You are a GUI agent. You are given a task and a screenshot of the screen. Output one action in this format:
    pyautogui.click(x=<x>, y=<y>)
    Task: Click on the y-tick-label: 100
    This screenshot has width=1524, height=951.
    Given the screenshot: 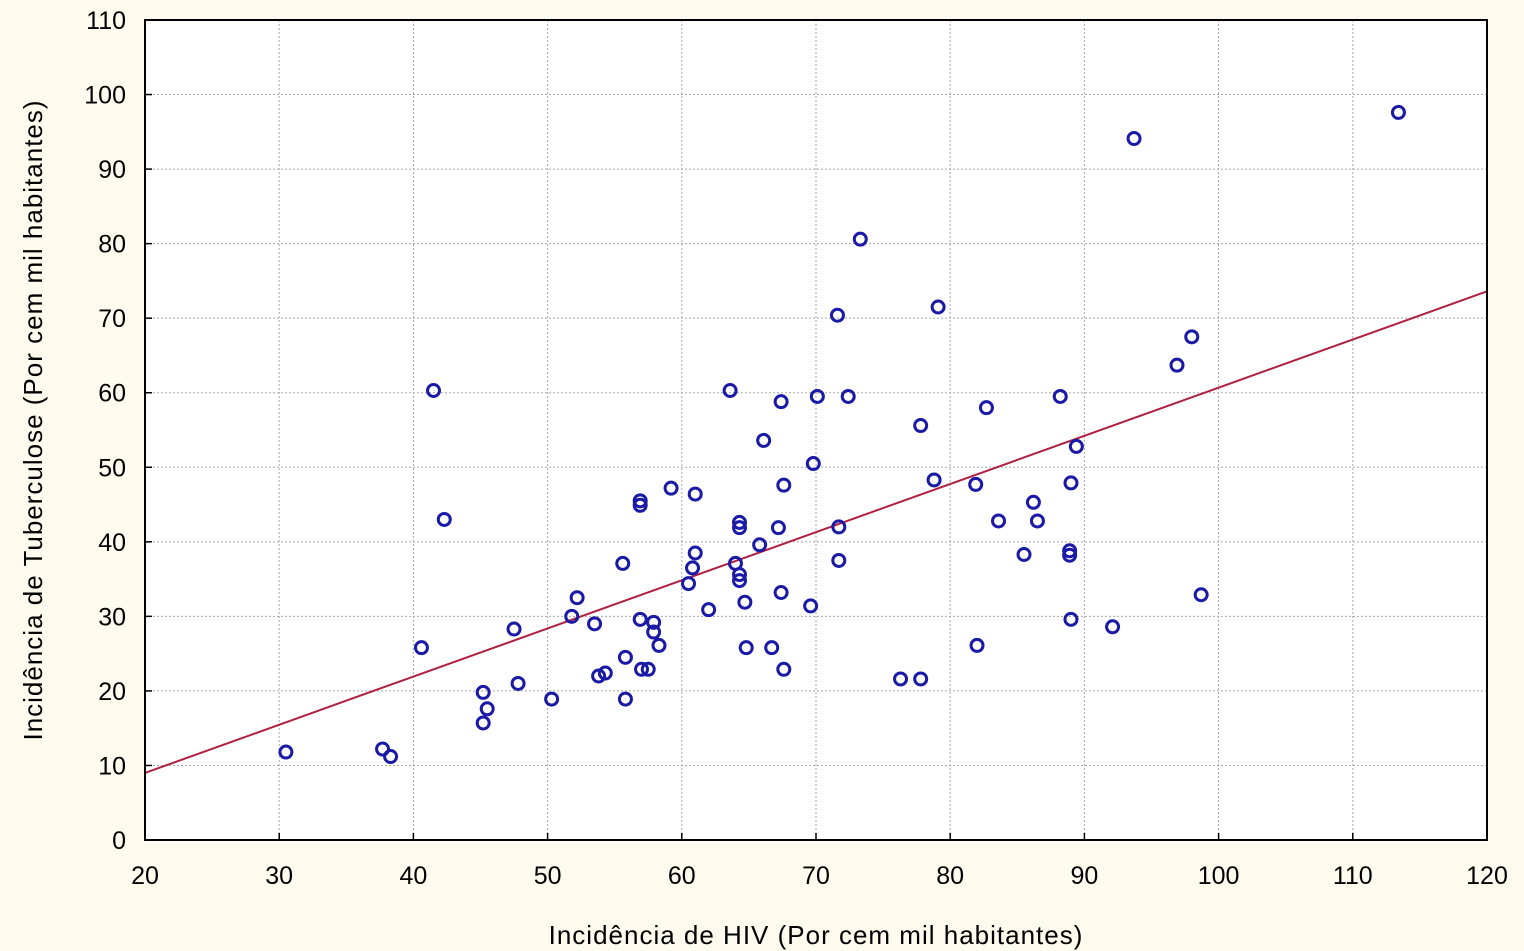 What is the action you would take?
    pyautogui.click(x=105, y=96)
    